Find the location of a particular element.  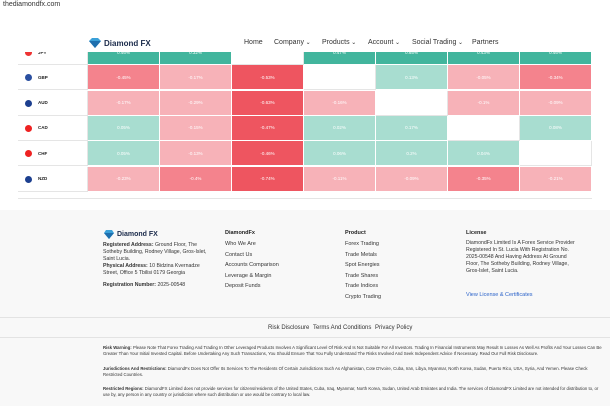

footer-link: Leverage & Margin is located at coordinates (248, 275).